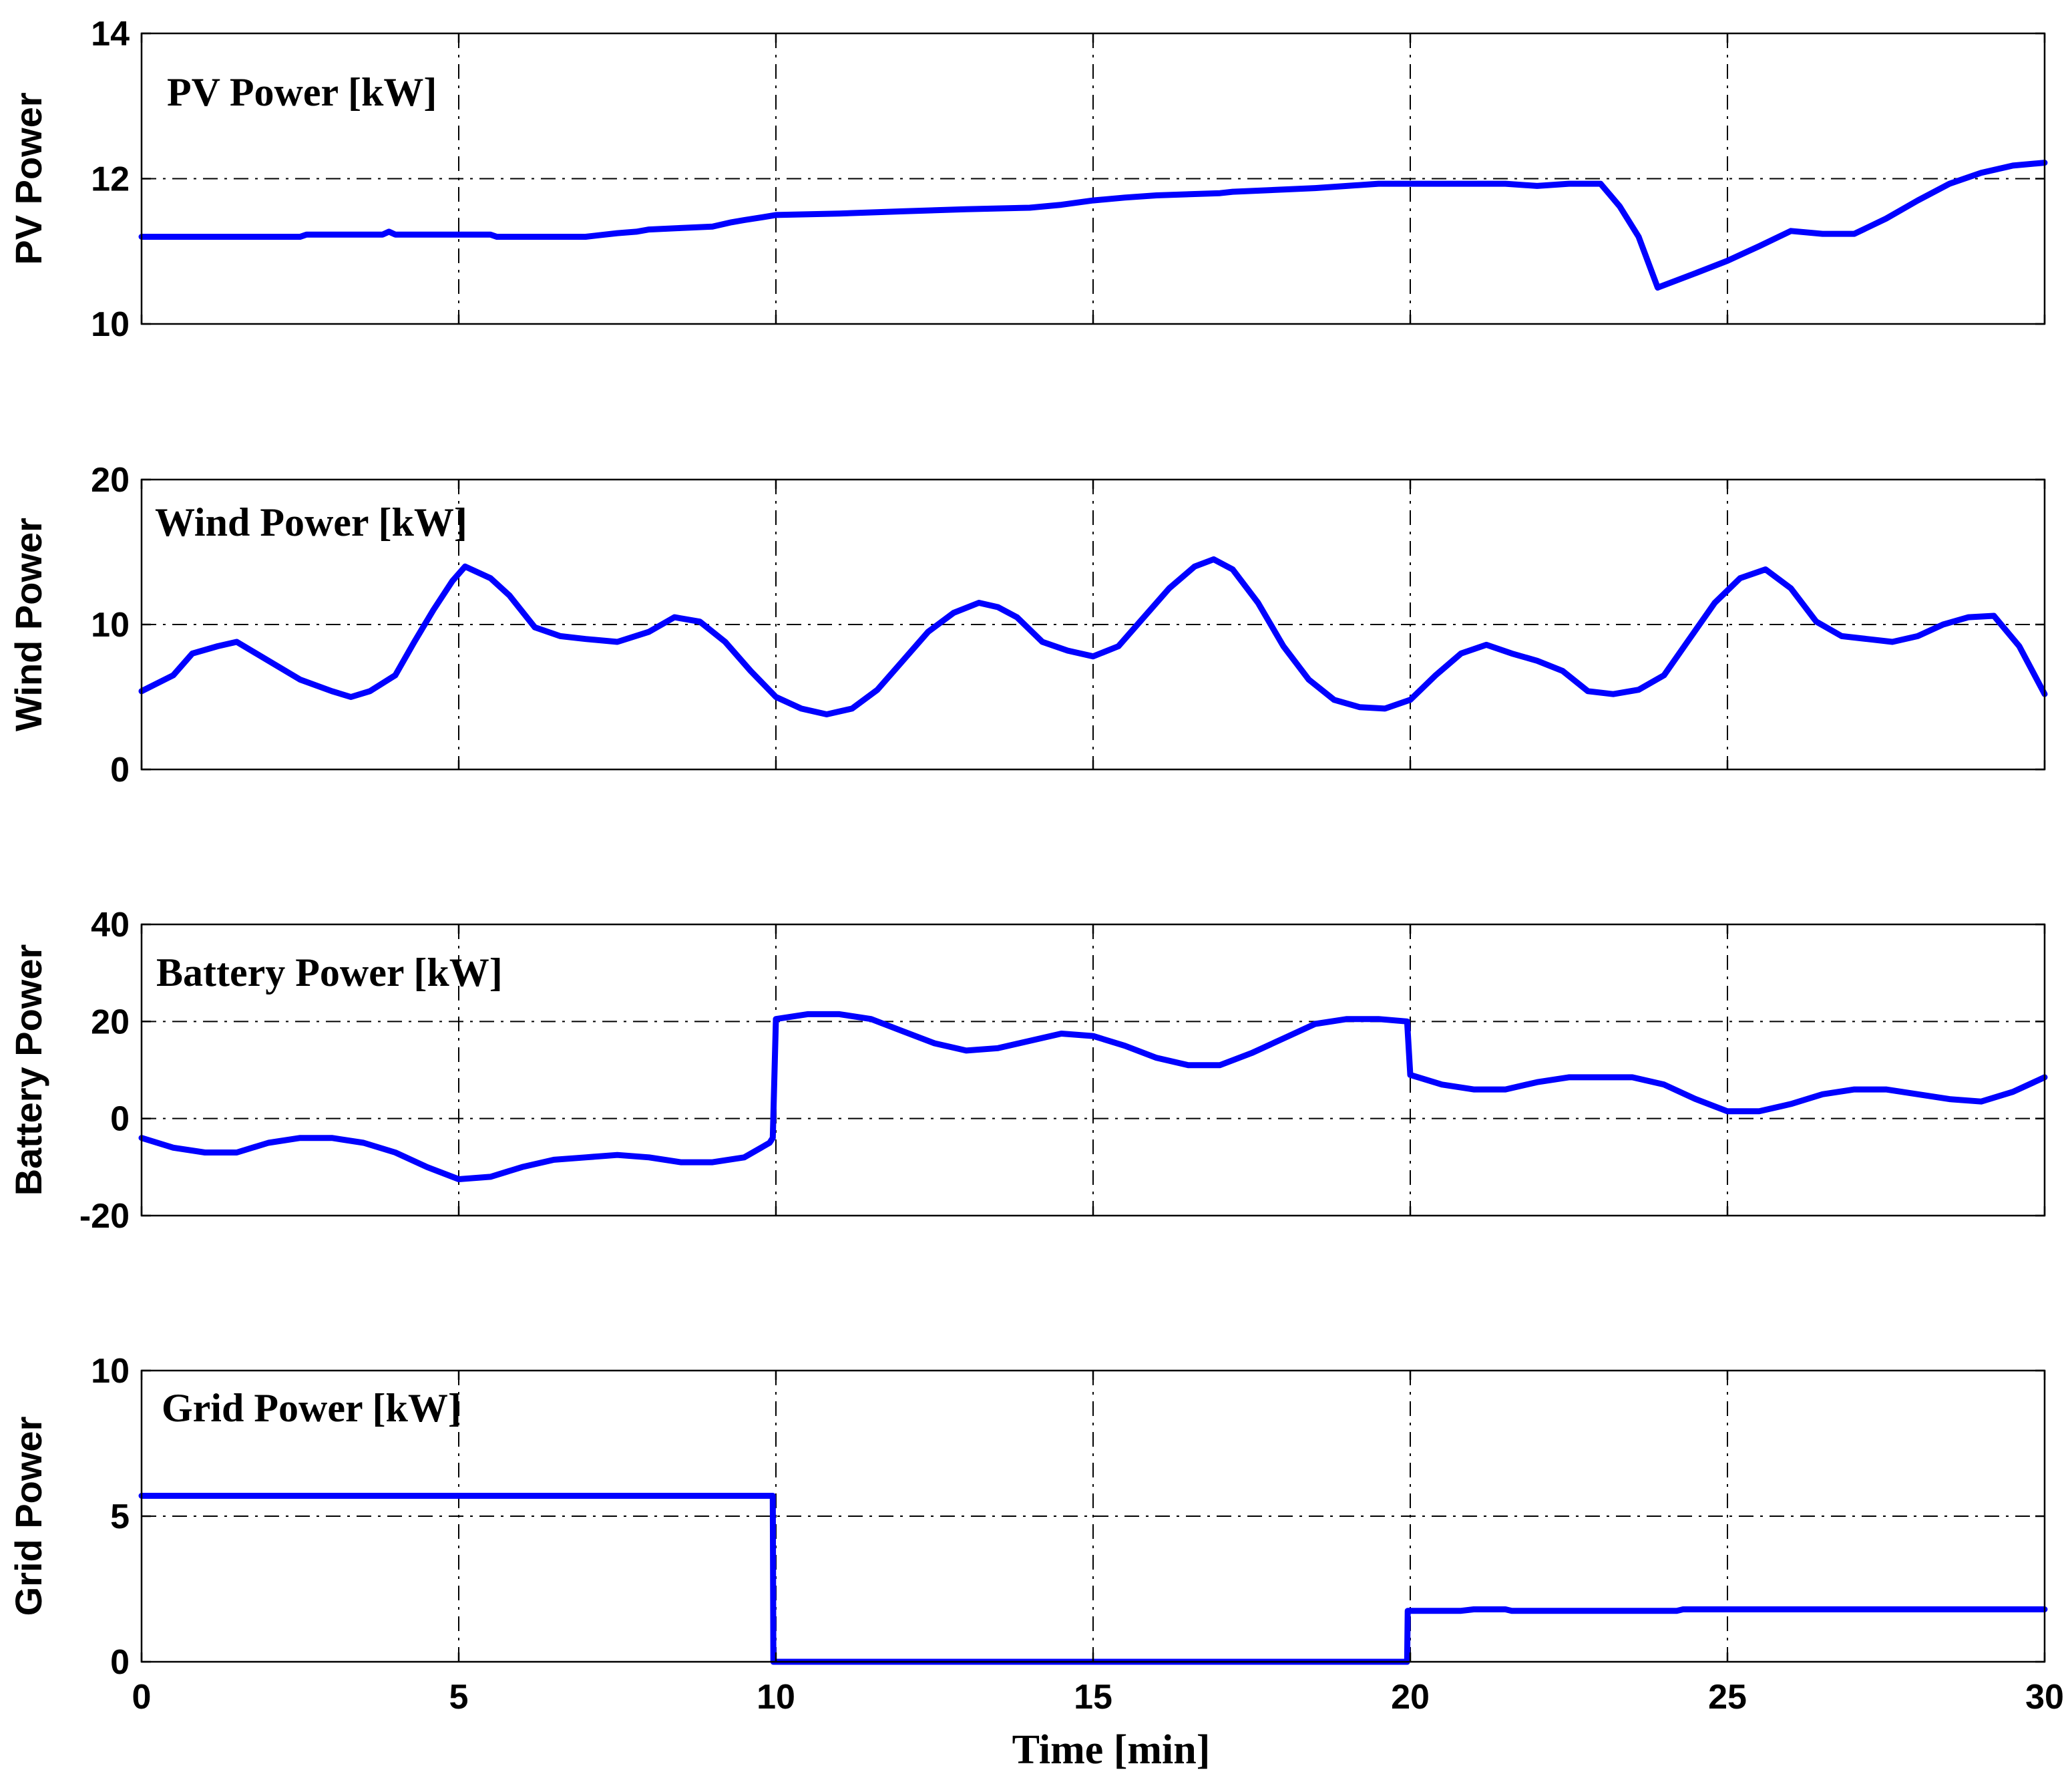 The image size is (2072, 1778). What do you see at coordinates (110, 179) in the screenshot?
I see `y-tick-label: 12` at bounding box center [110, 179].